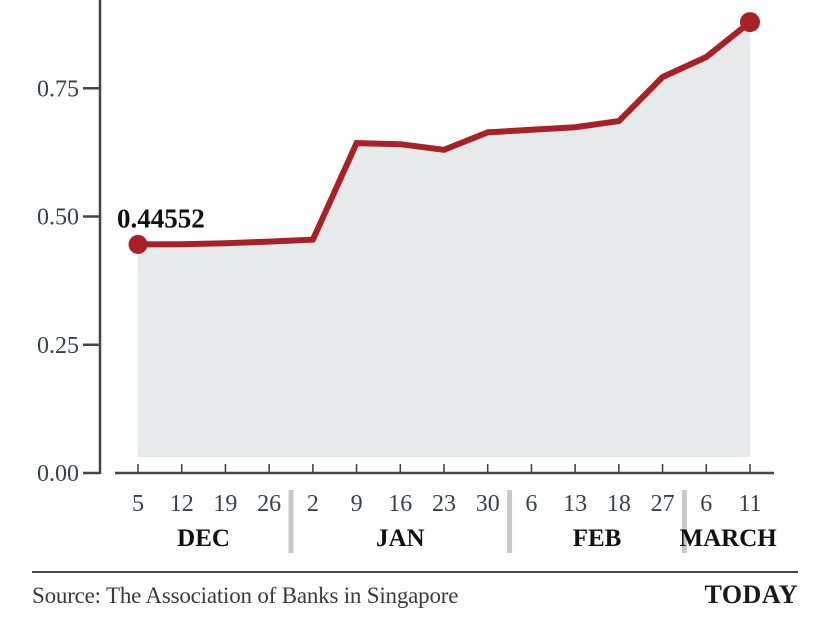  What do you see at coordinates (161, 218) in the screenshot?
I see `value-annotation: 0.44552` at bounding box center [161, 218].